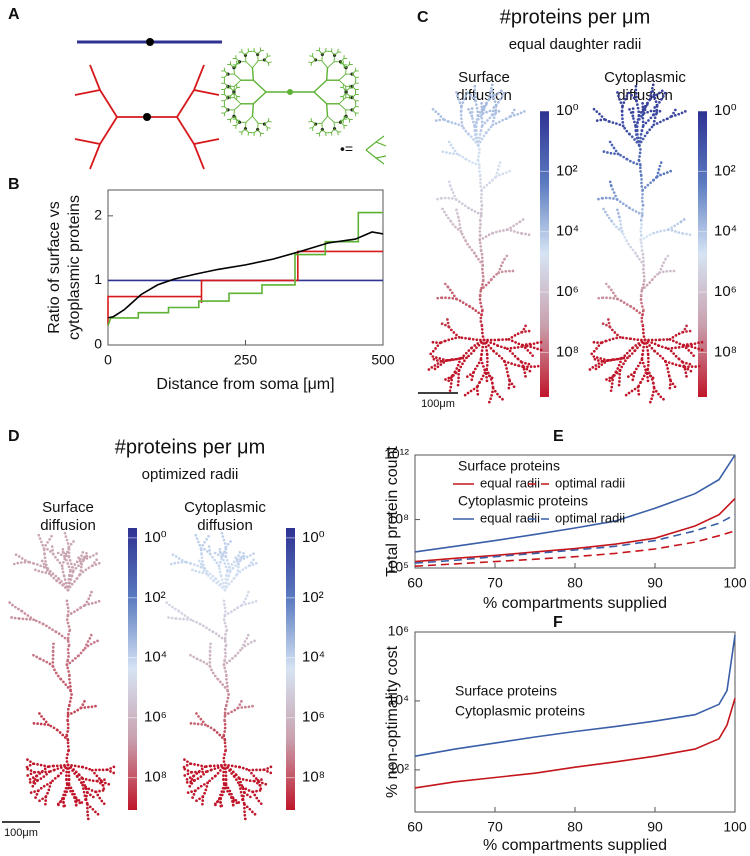 The width and height of the screenshot is (750, 856). Describe the element at coordinates (108, 360) in the screenshot. I see `x-tick-label: 0` at that location.